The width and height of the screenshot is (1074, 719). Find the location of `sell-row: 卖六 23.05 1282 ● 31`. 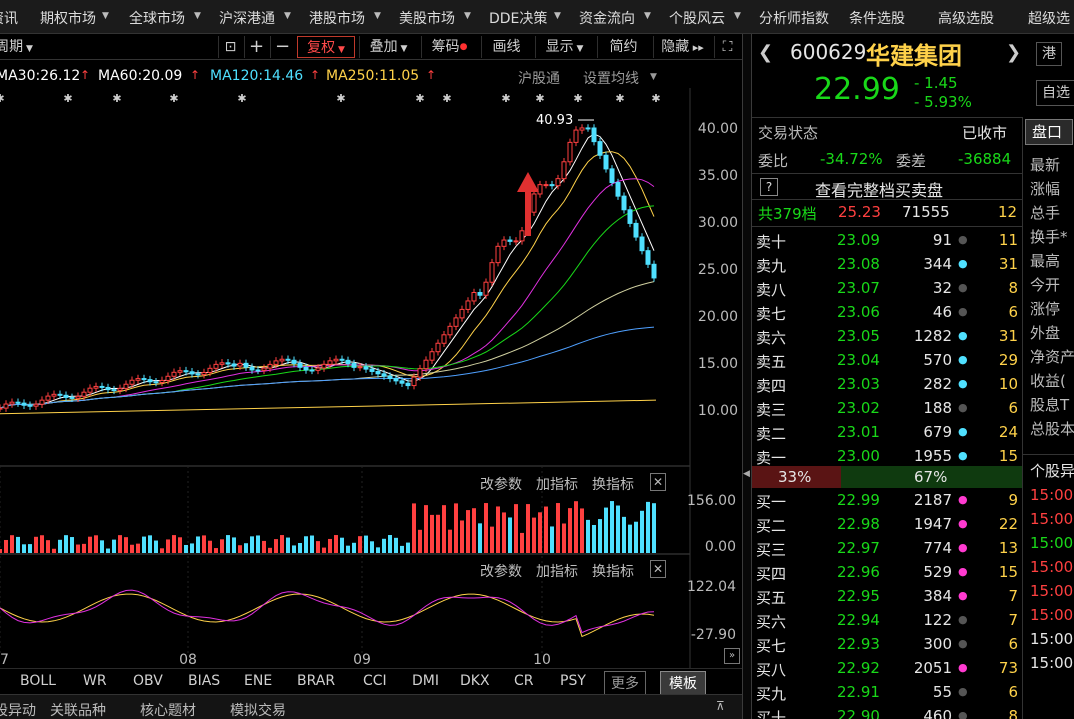

sell-row: 卖六 23.05 1282 ● 31 is located at coordinates (889, 336).